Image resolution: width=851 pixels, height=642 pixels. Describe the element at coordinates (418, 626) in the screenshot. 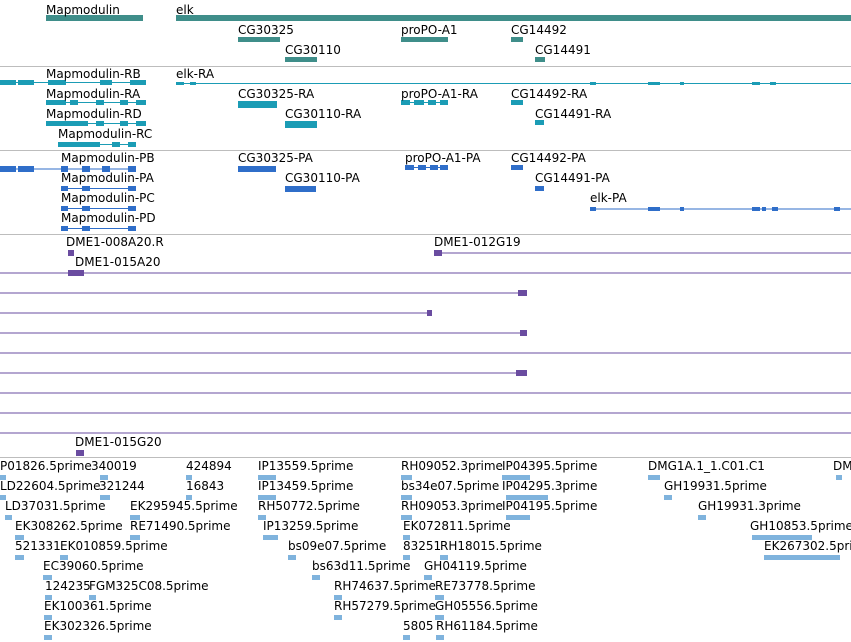

I see `feature-label: 5805` at that location.